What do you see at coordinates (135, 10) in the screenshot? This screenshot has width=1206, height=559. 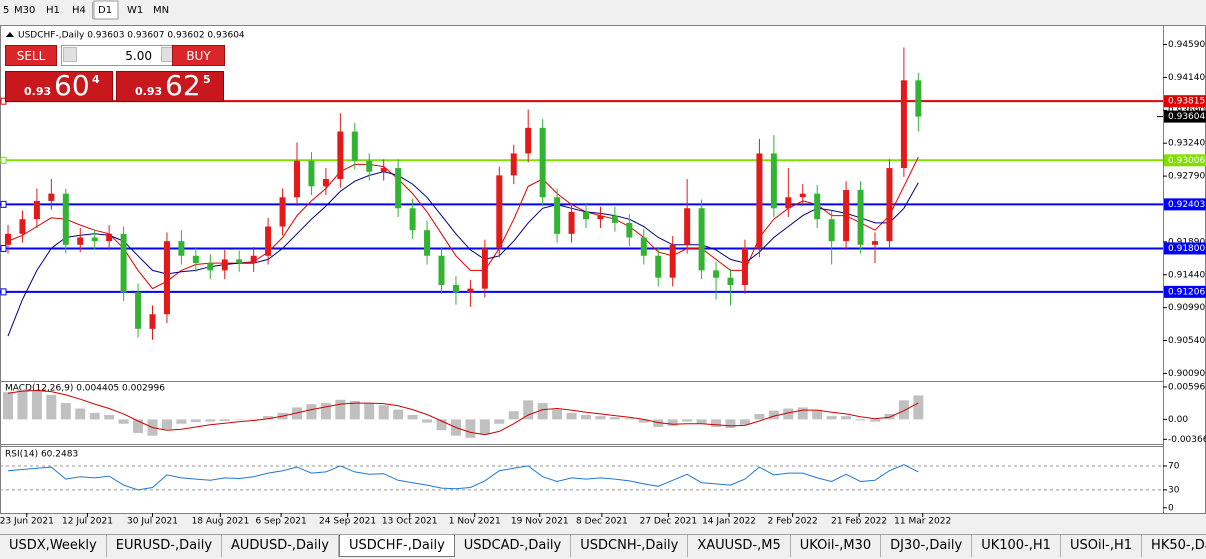 I see `timeframe-button: W1` at bounding box center [135, 10].